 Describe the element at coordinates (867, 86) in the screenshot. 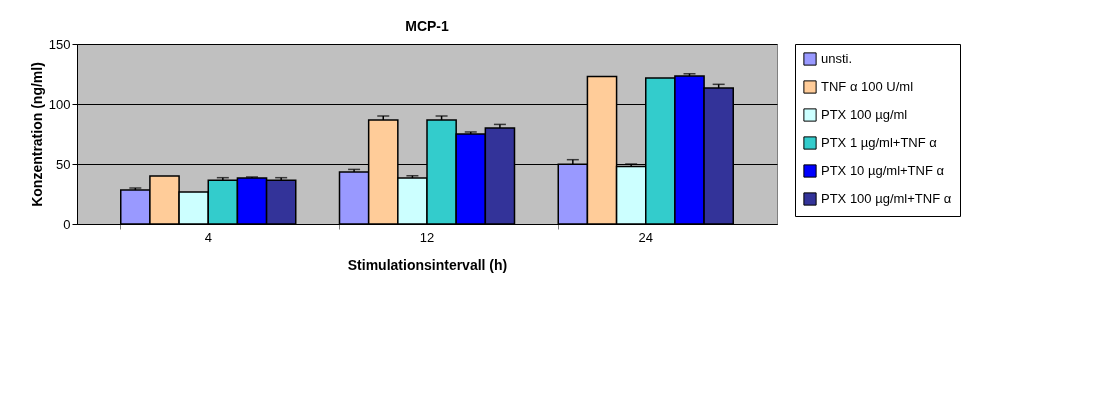

I see `legend-label: TNF α 100 U/ml` at that location.